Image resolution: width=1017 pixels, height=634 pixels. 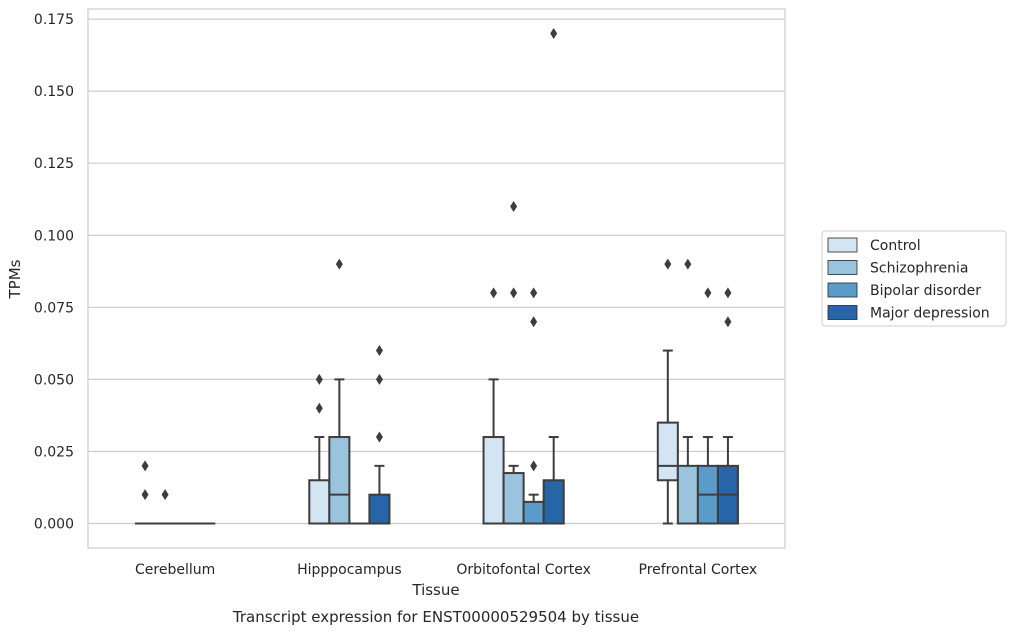 I want to click on y-tick-label: 0.125, so click(x=54, y=164).